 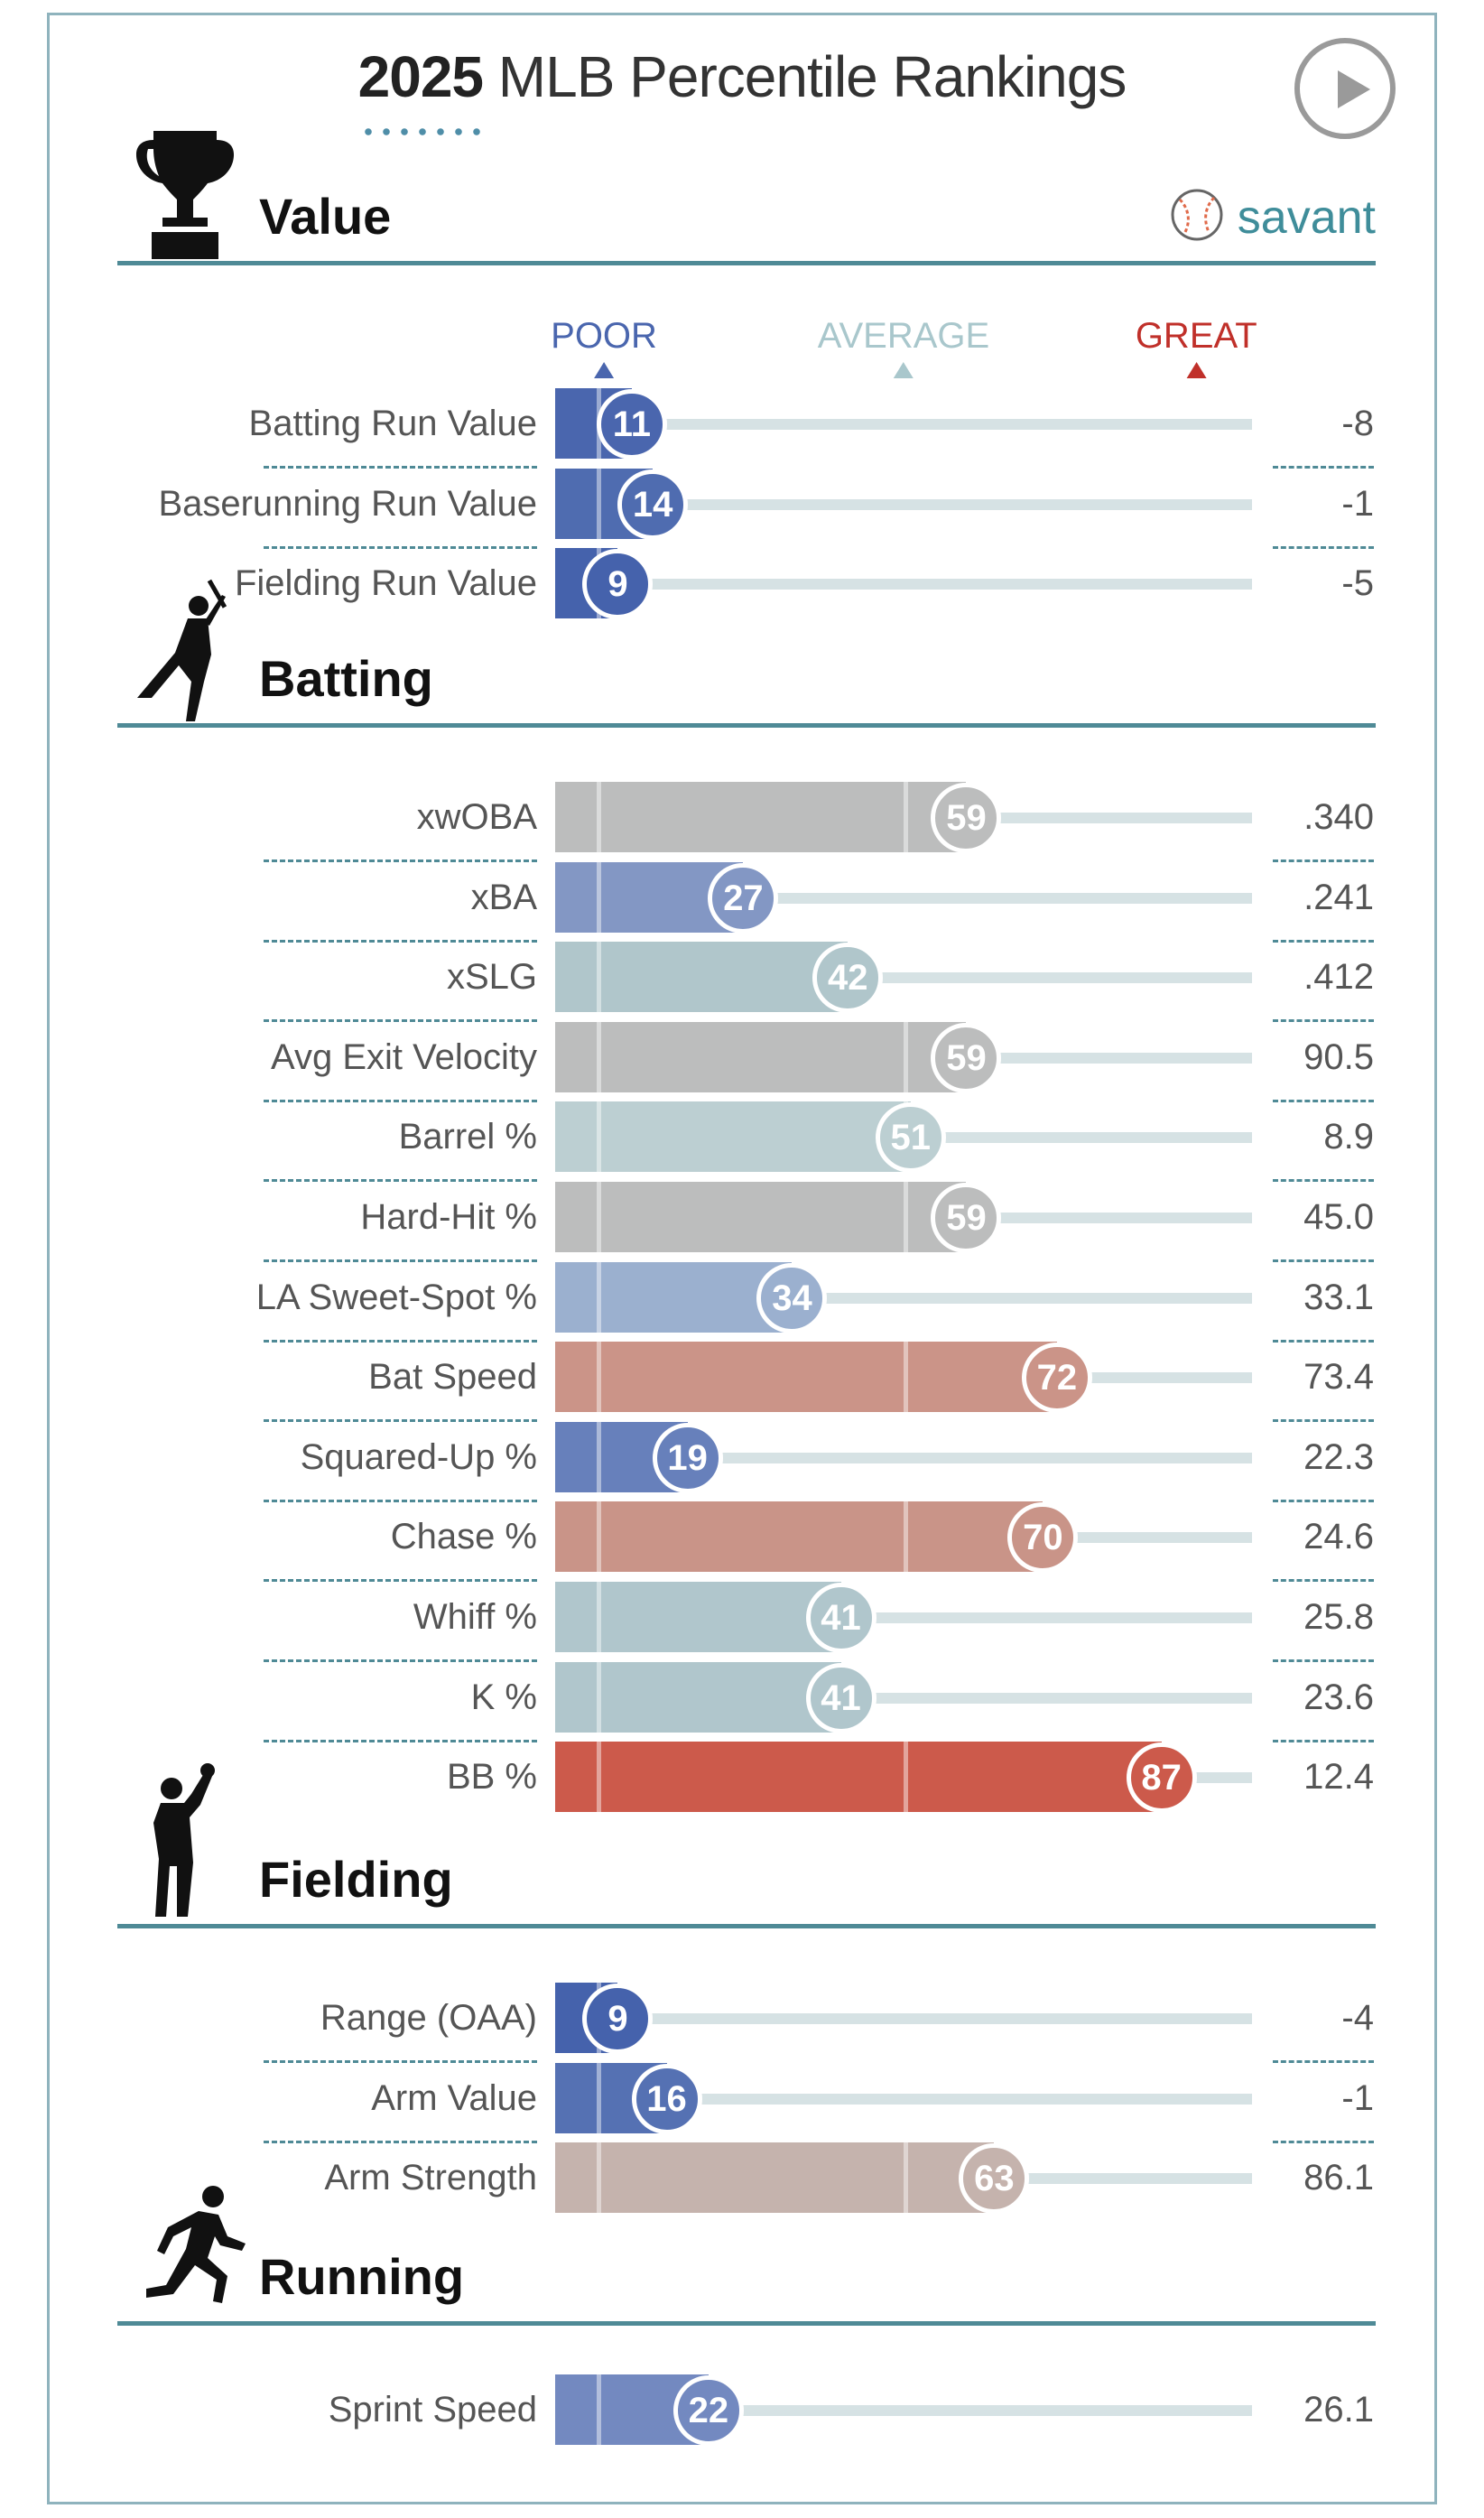 I want to click on percentile-badge: 41, so click(x=840, y=1697).